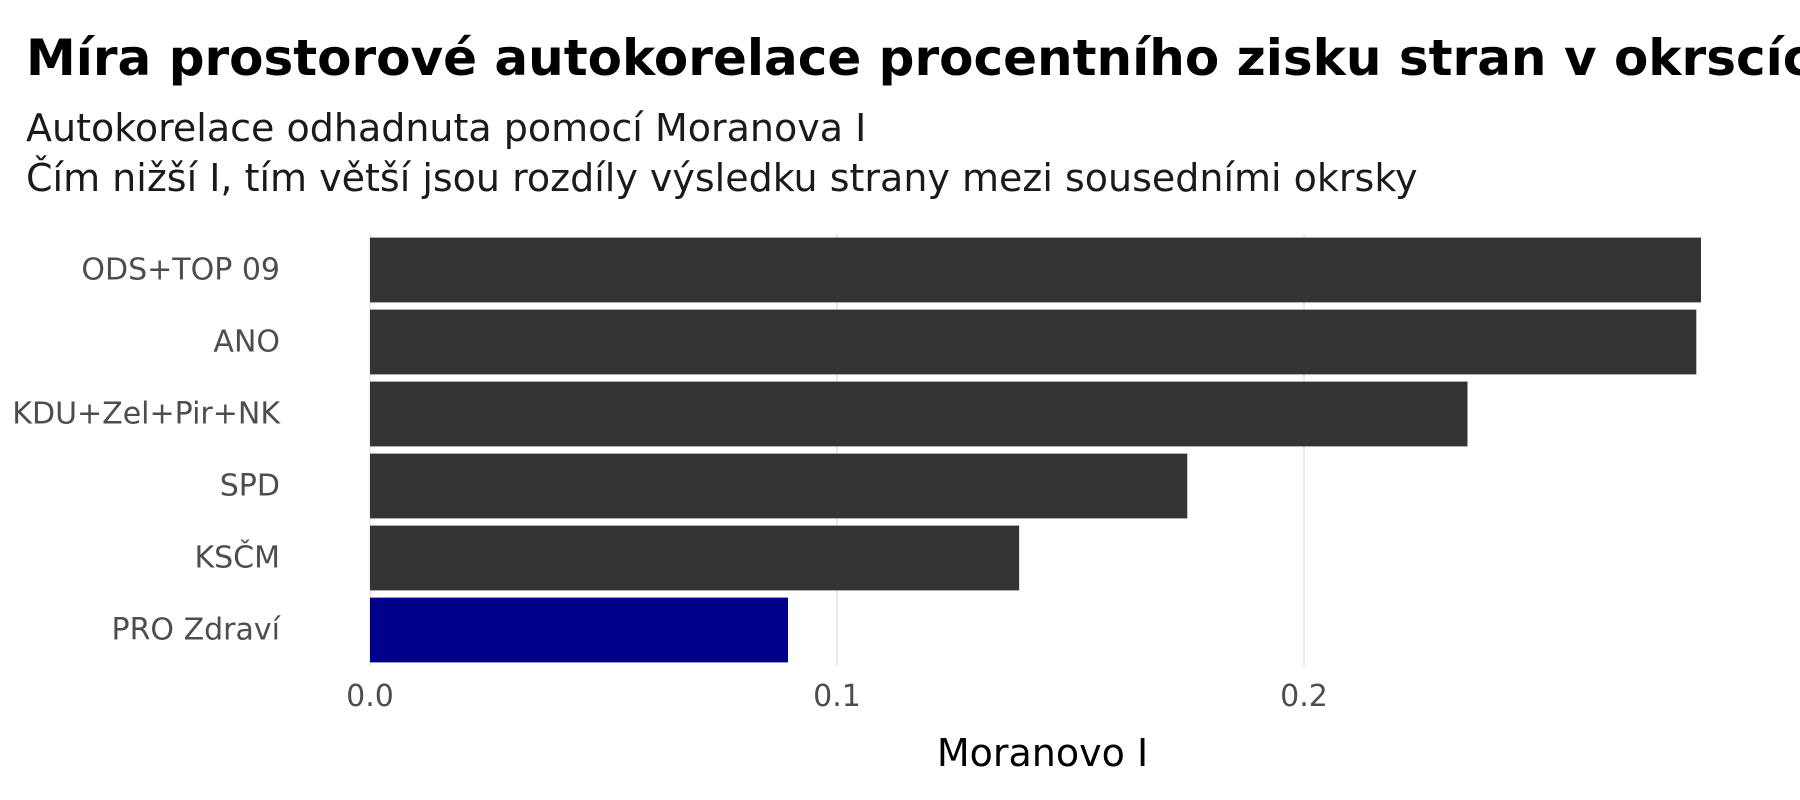 The height and width of the screenshot is (800, 1800). Describe the element at coordinates (1042, 753) in the screenshot. I see `x-axis-title: Moranovo I` at that location.